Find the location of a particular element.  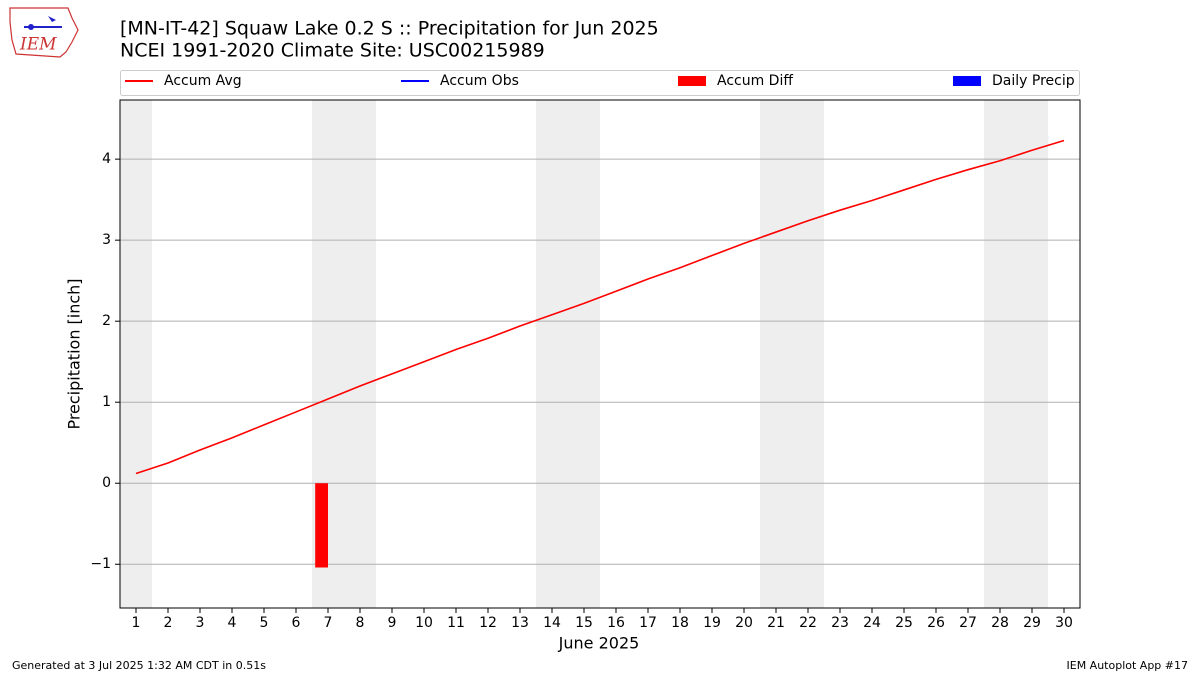

x-axis-label: June 2025 is located at coordinates (599, 643).